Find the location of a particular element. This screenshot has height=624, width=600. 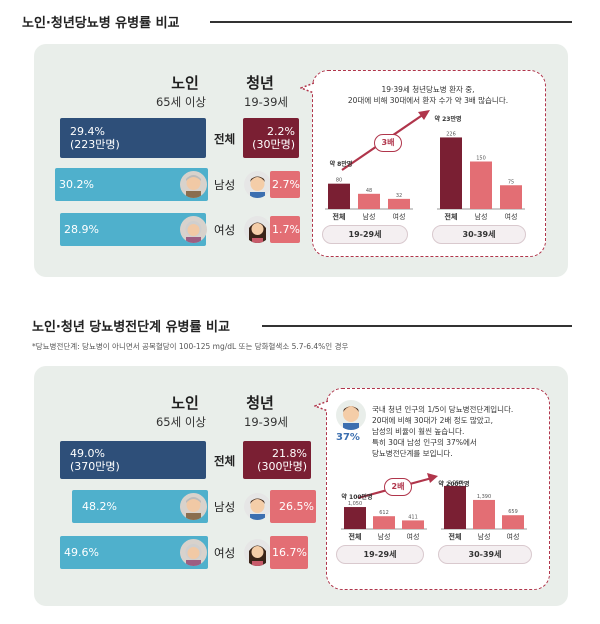

s2-row-male-label: 남성 is located at coordinates (225, 507).